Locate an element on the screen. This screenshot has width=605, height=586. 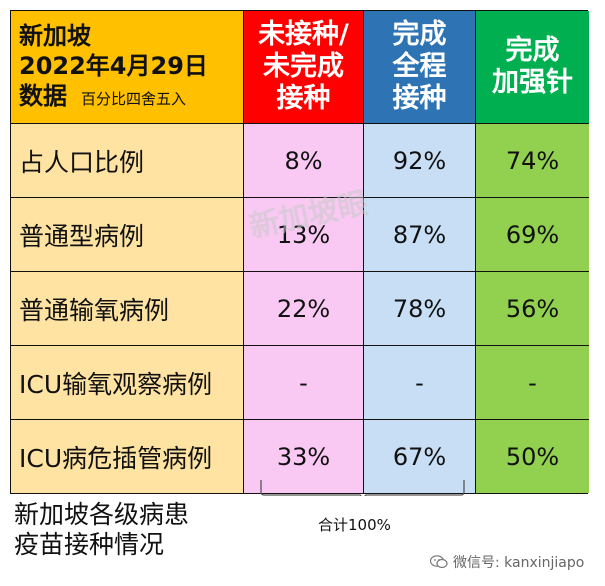
row-label: ICU输氧观察病例 is located at coordinates (127, 383).